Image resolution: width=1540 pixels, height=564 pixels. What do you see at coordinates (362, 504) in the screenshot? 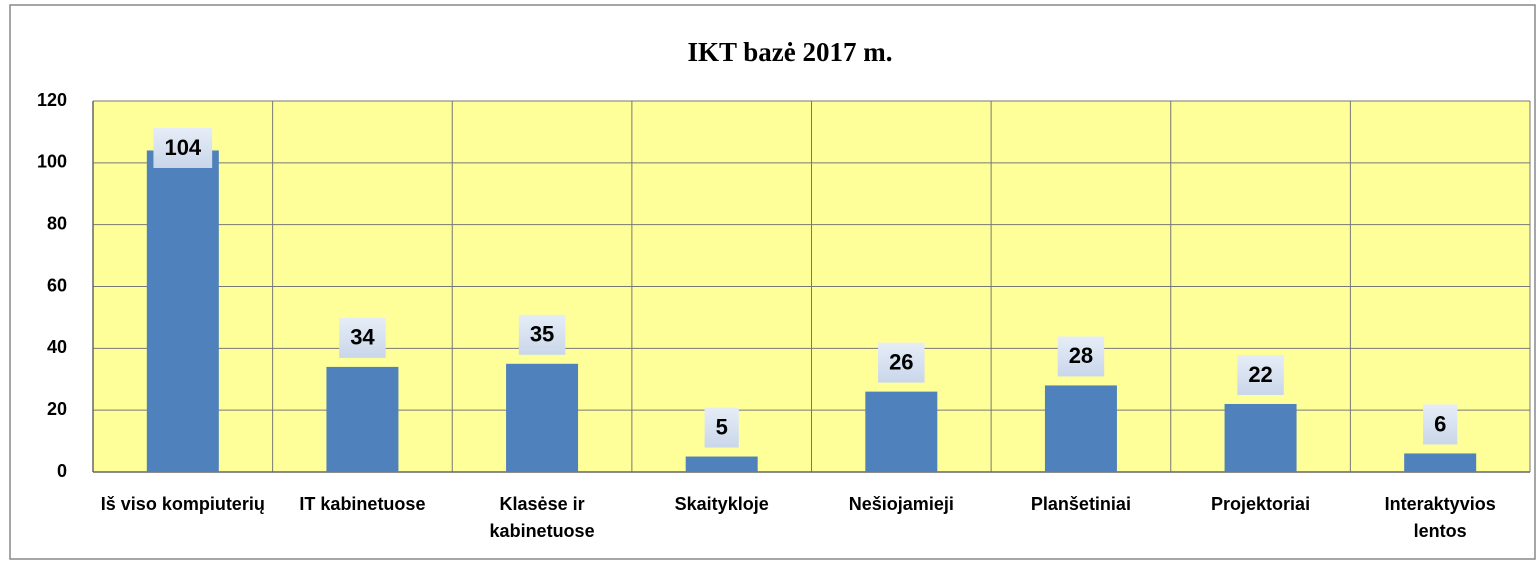
I see `x-tick-label: IT kabinetuose` at bounding box center [362, 504].